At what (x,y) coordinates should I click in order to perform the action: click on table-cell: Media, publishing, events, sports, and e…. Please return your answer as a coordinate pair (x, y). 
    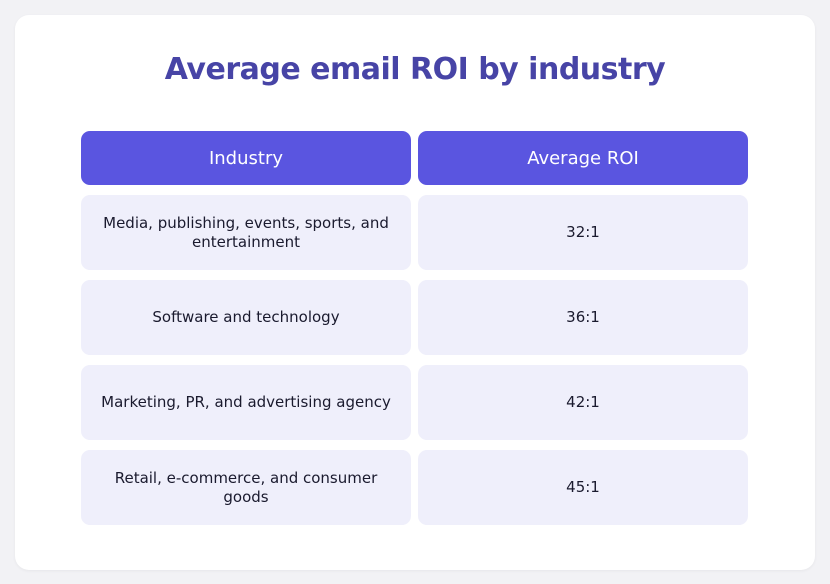
    Looking at the image, I should click on (246, 232).